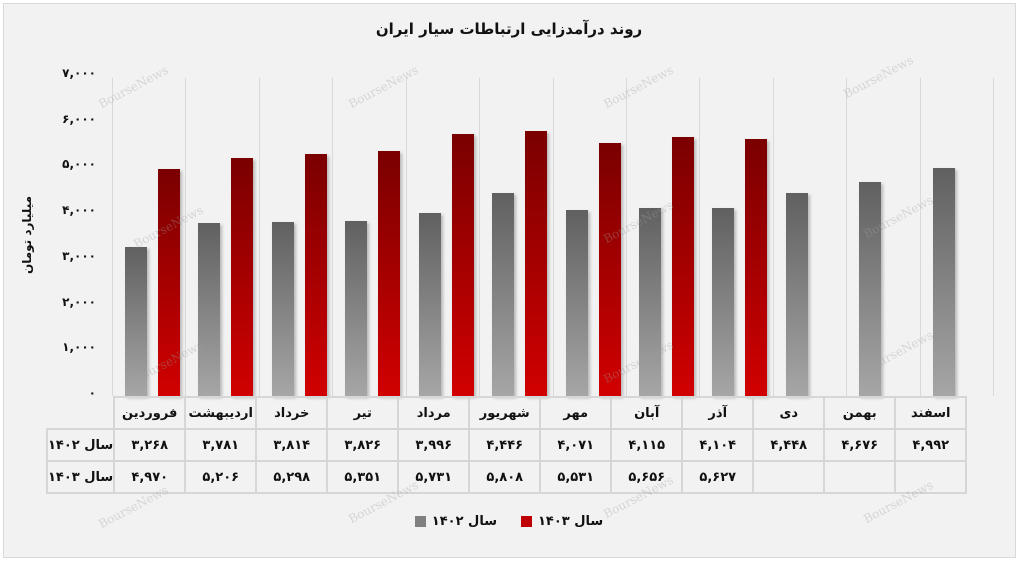  Describe the element at coordinates (79, 347) in the screenshot. I see `y-tick-label: ۱,۰۰۰` at that location.